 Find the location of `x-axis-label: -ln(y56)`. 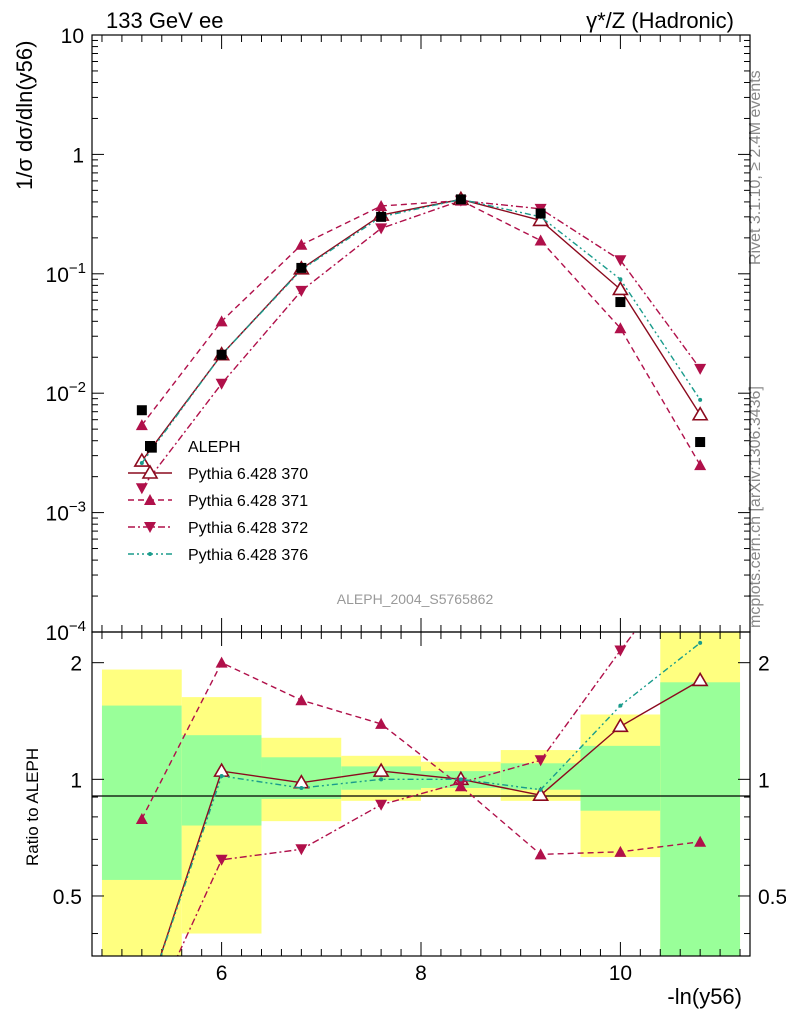

x-axis-label: -ln(y56) is located at coordinates (704, 996).